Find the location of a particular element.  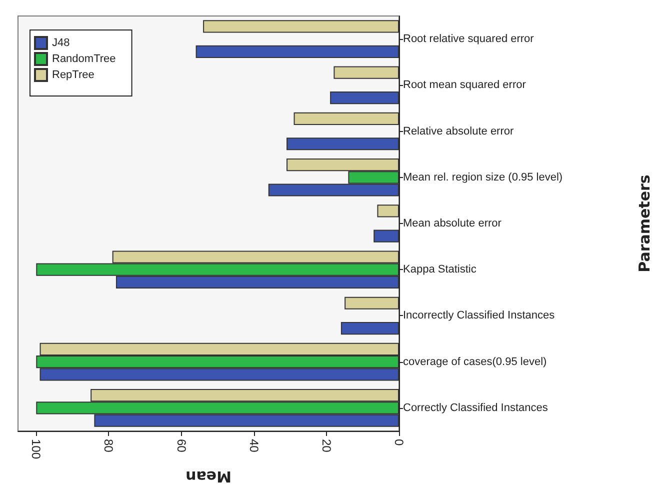

x-tick-label: 60 is located at coordinates (181, 446).